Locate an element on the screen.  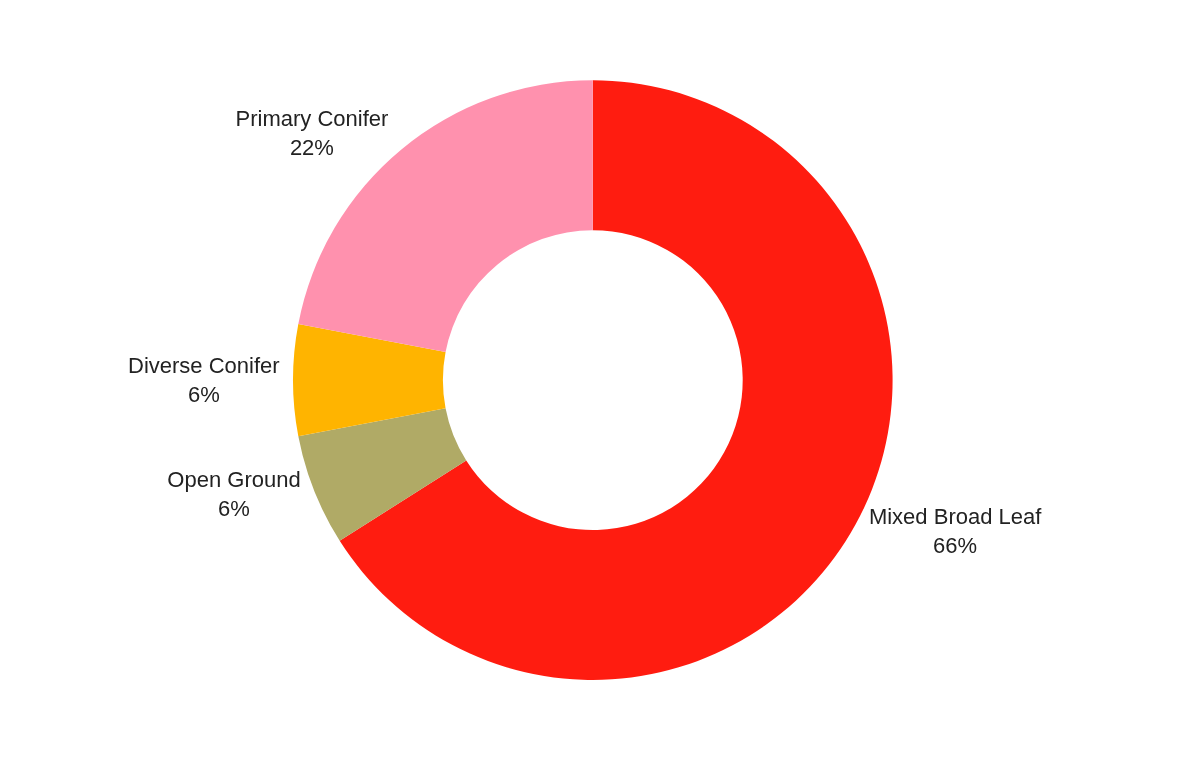
slice-label: Mixed Broad Leaf is located at coordinates (955, 516).